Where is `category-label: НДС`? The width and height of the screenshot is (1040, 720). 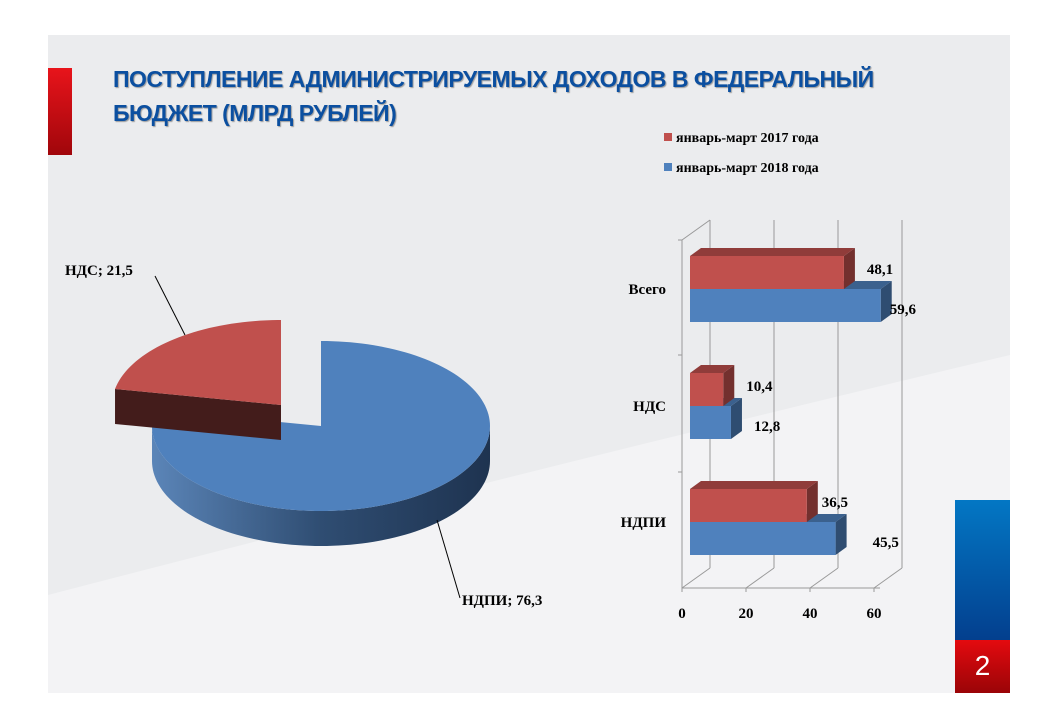 category-label: НДС is located at coordinates (649, 407).